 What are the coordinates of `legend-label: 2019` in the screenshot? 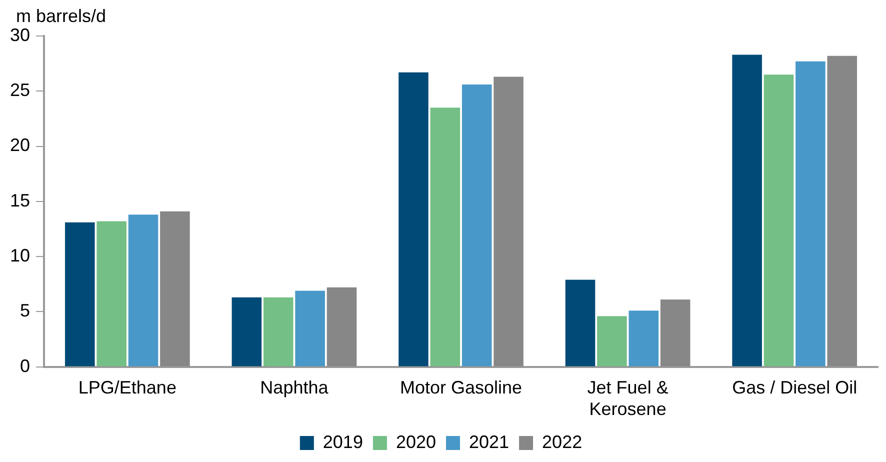 It's located at (342, 442).